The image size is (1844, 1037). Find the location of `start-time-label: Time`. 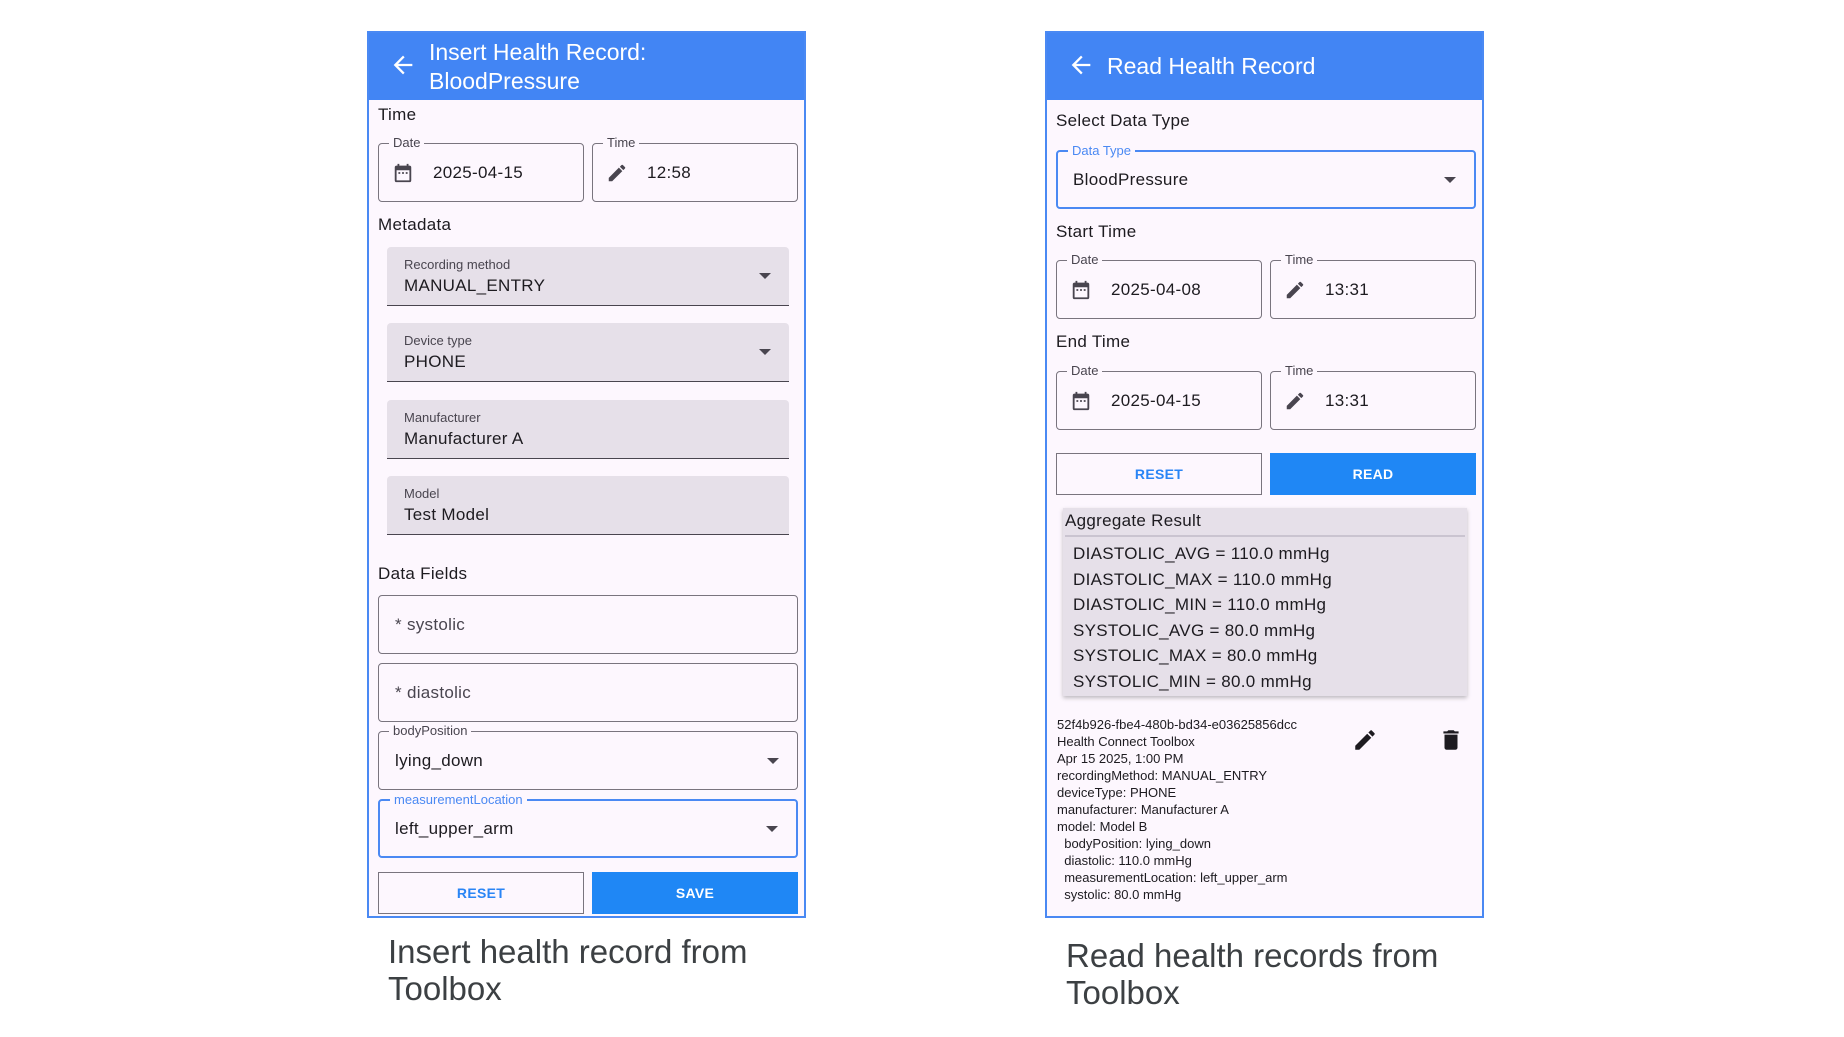

start-time-label: Time is located at coordinates (1299, 260).